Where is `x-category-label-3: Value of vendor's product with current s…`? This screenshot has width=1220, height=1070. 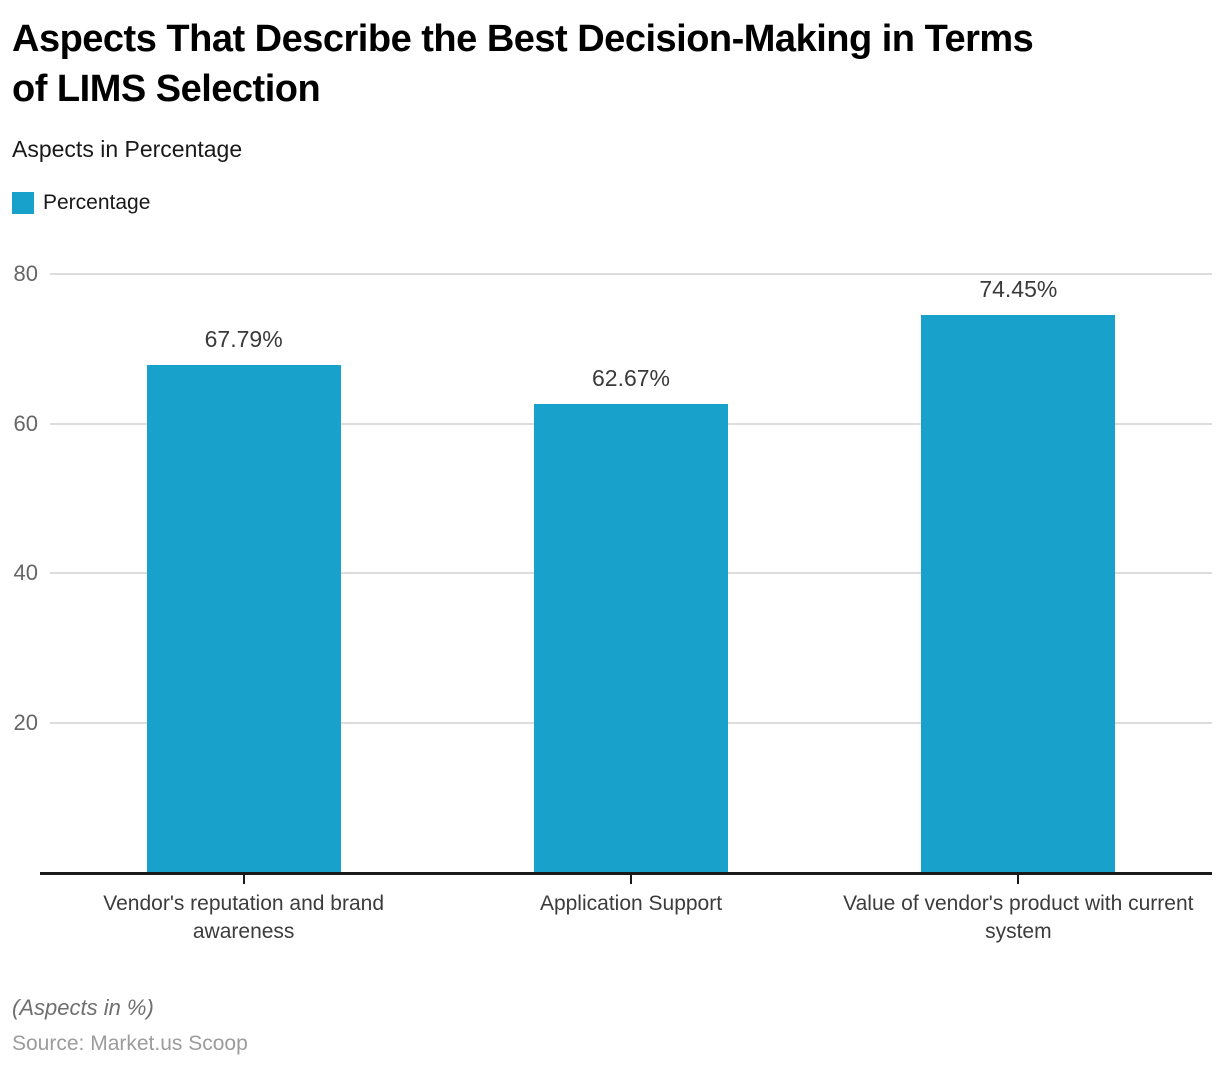
x-category-label-3: Value of vendor's product with current s… is located at coordinates (1018, 917).